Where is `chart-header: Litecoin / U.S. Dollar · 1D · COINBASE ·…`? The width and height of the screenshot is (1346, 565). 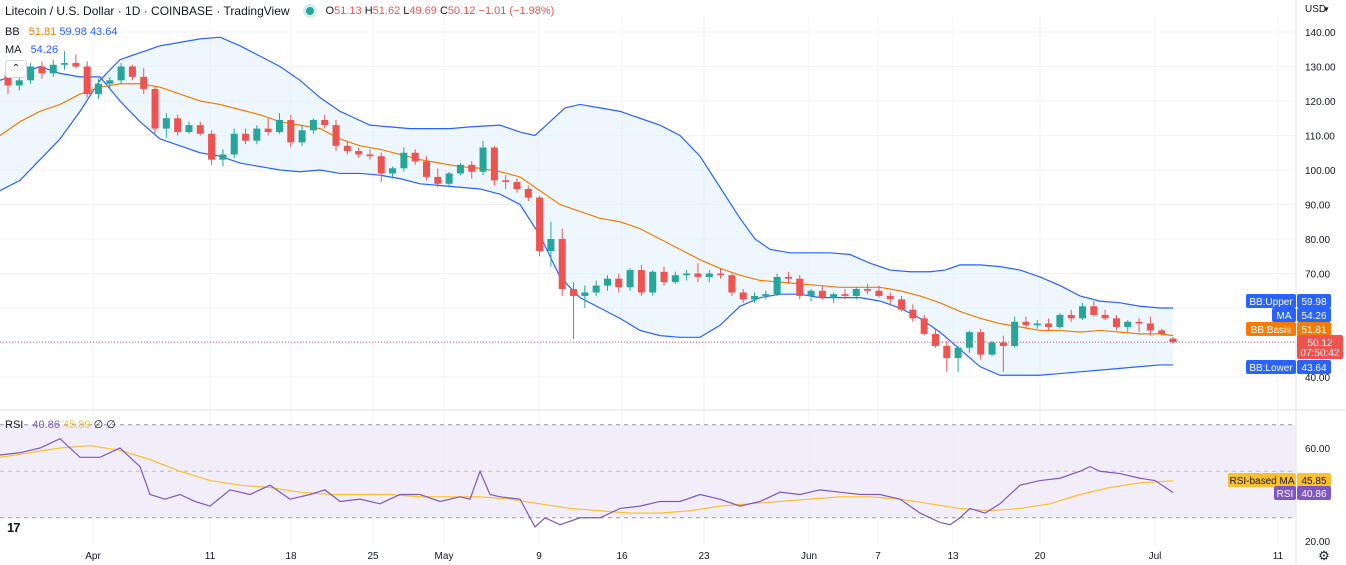 chart-header: Litecoin / U.S. Dollar · 1D · COINBASE ·… is located at coordinates (279, 11).